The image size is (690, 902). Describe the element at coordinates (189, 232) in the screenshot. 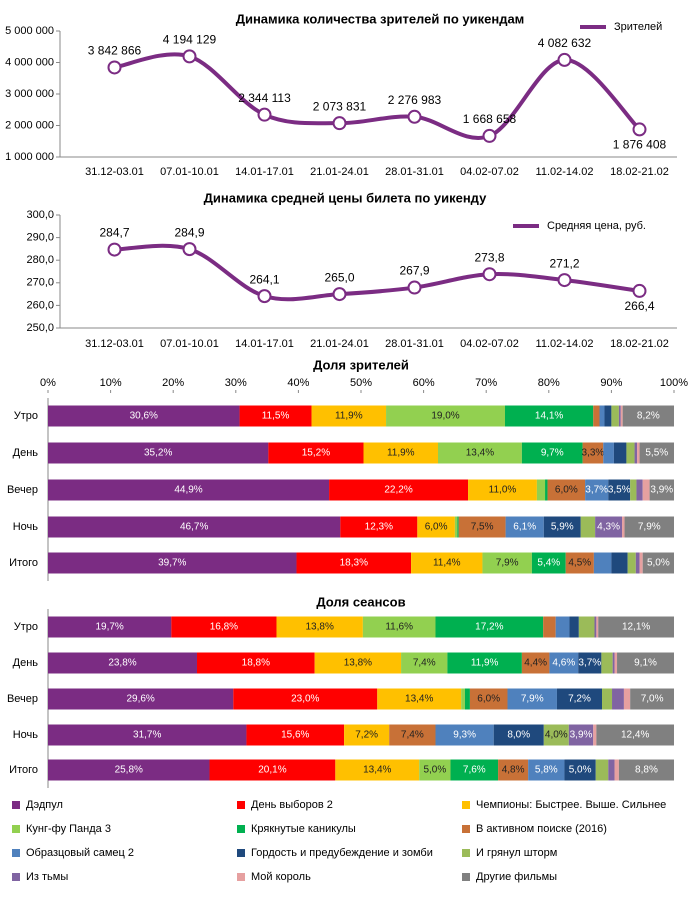

I see `data-label: 284,9` at that location.